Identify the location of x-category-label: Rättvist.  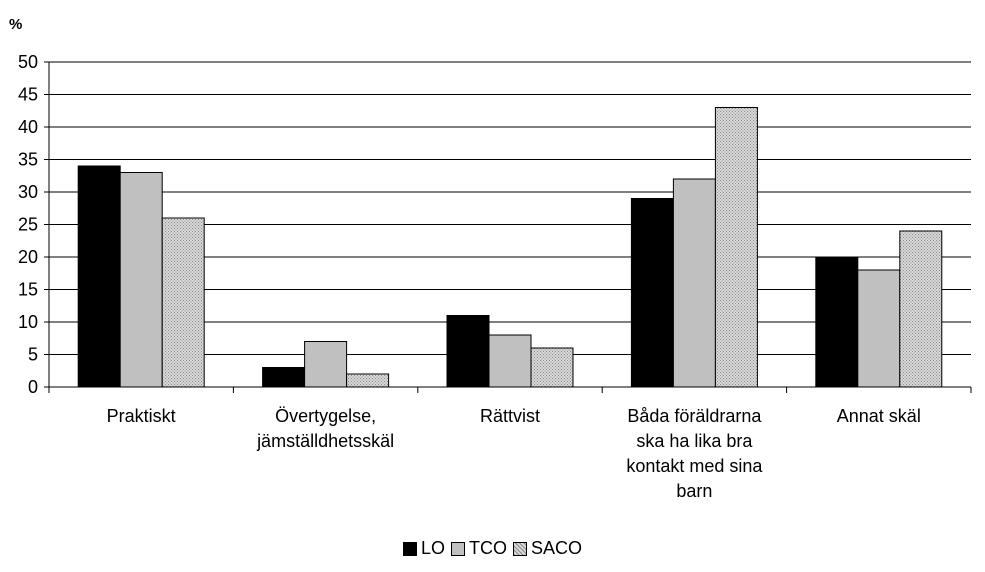
(509, 416).